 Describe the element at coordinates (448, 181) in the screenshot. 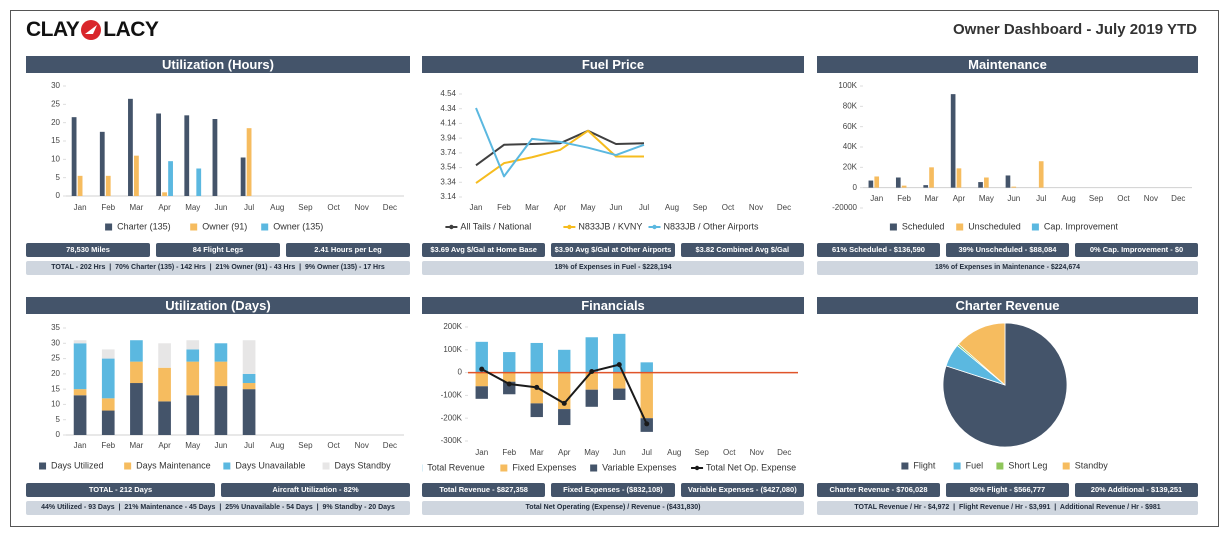

I see `y-tick-label: 3.34` at that location.